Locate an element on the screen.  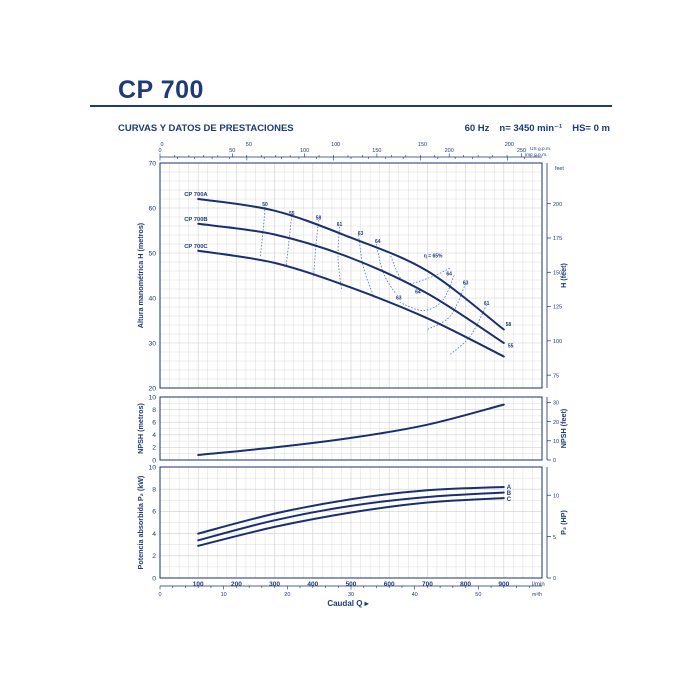
power-panel-grid is located at coordinates (351, 522).